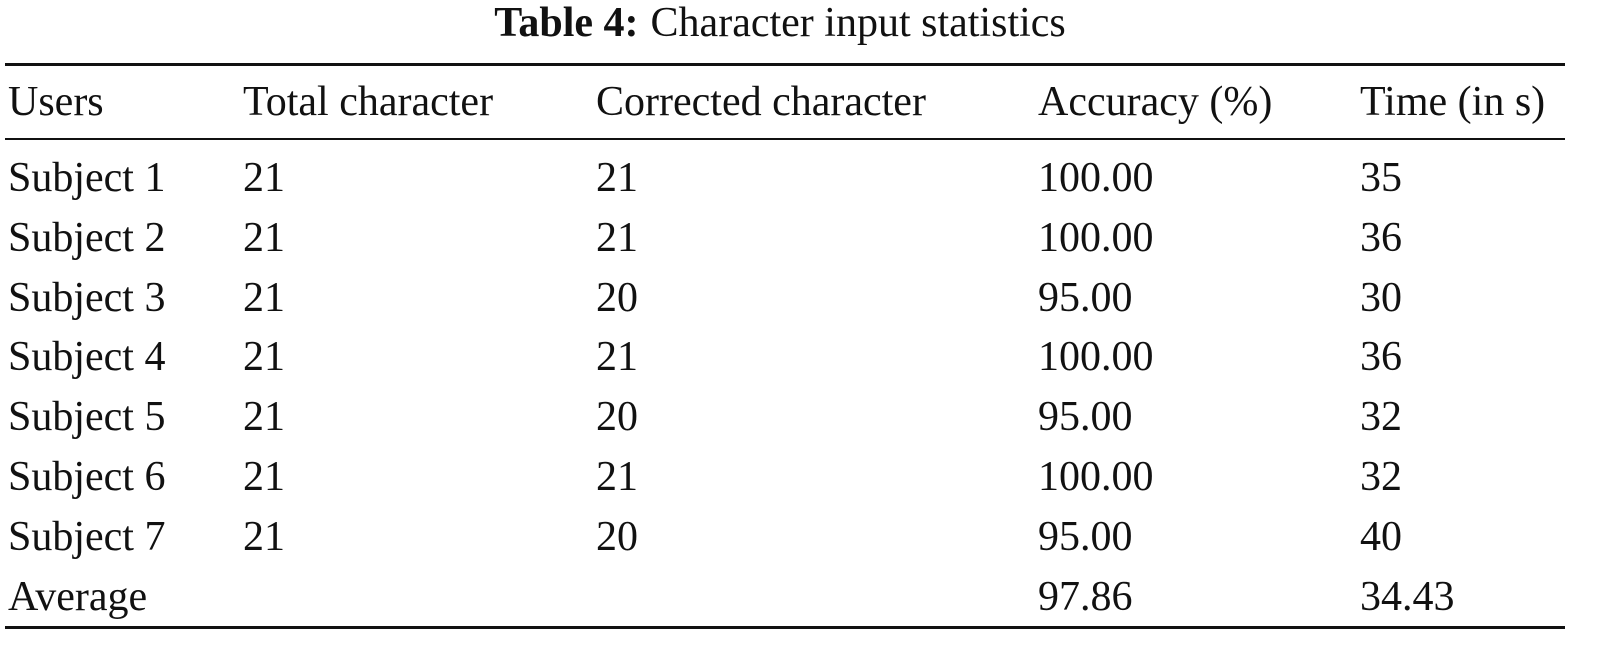  What do you see at coordinates (566, 23) in the screenshot?
I see `caption-label: Table 4:` at bounding box center [566, 23].